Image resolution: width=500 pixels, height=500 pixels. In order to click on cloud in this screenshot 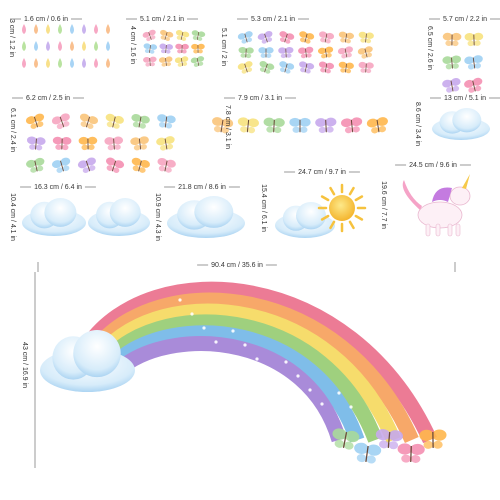, I will do `click(87, 361)`.